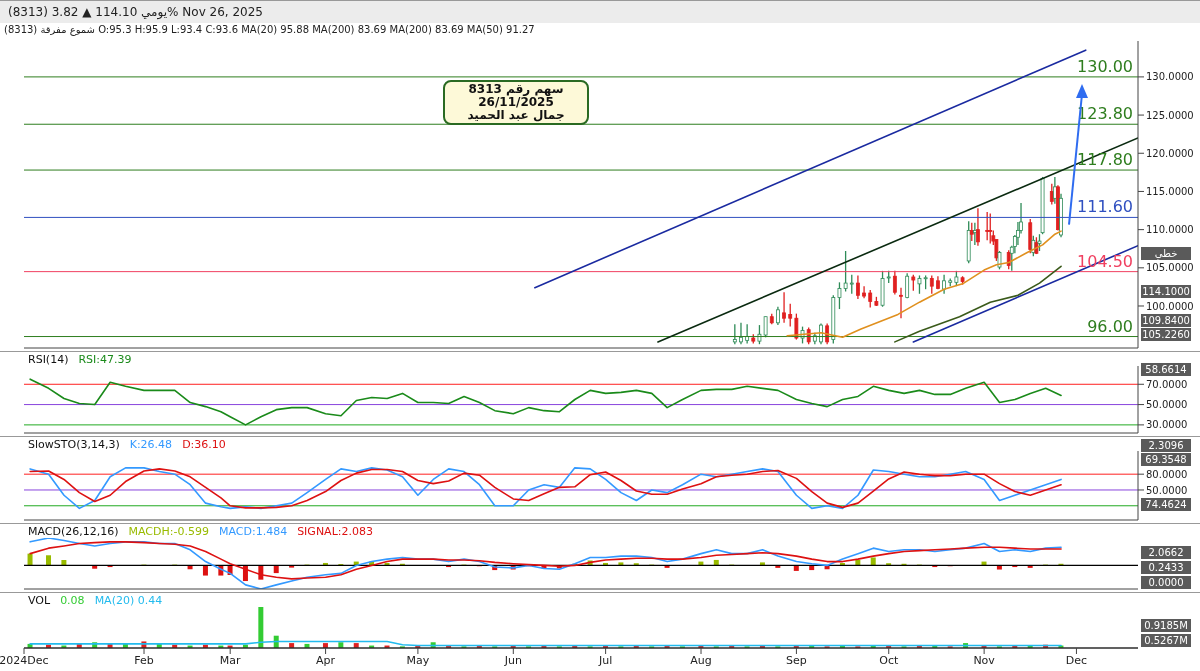  Describe the element at coordinates (1166, 334) in the screenshot. I see `text: 105.2260` at that location.